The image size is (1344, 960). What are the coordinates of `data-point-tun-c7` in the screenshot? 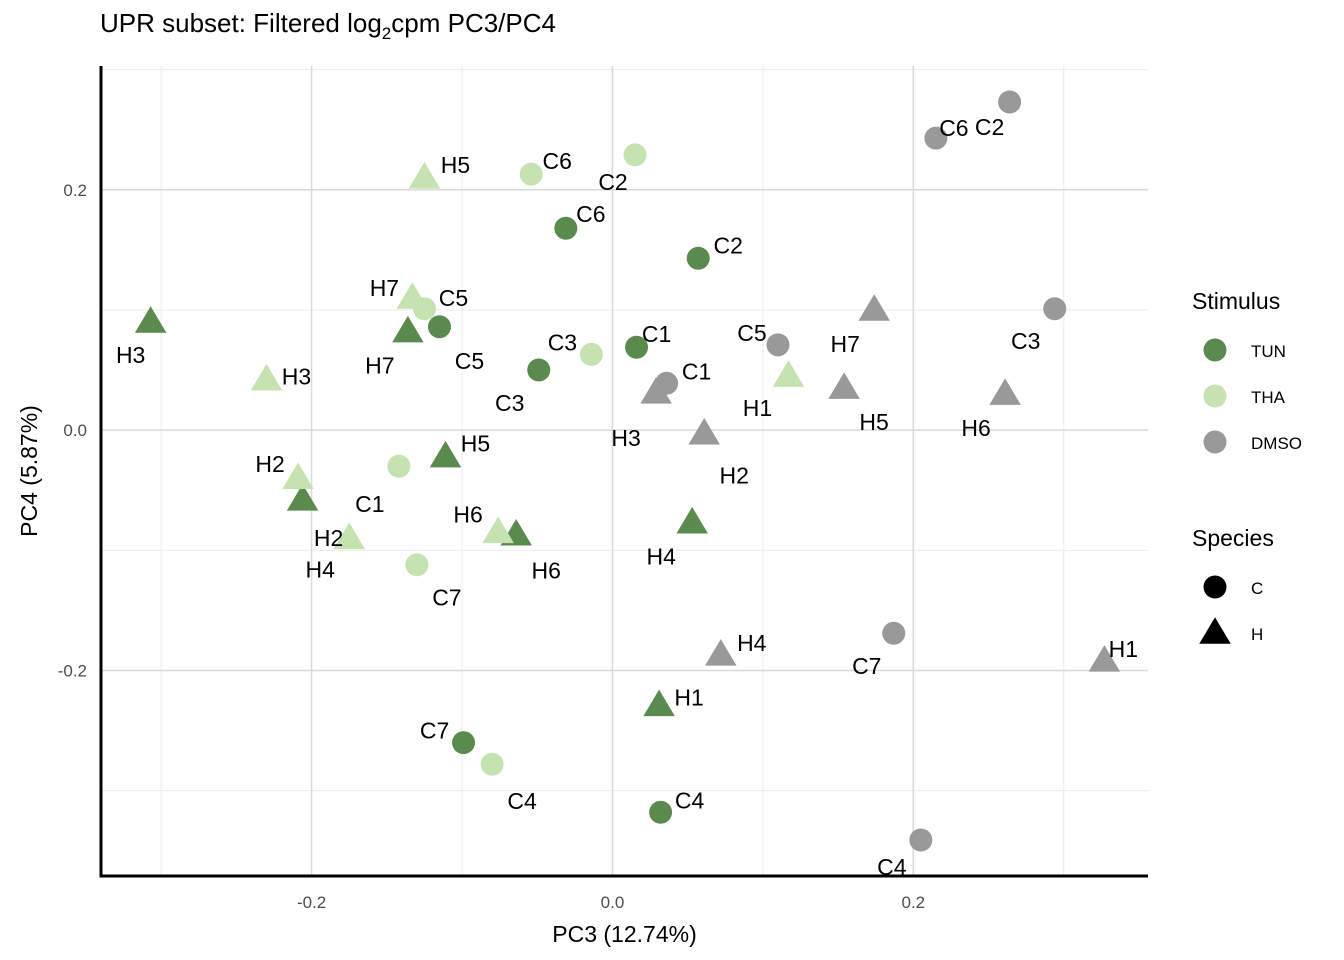 It's located at (464, 743).